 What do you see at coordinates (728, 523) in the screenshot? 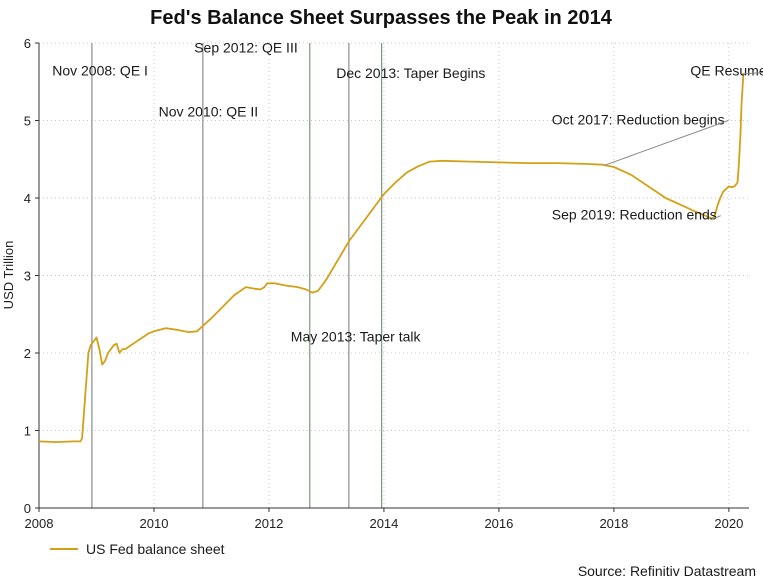
I see `x-tick-label: 2020` at bounding box center [728, 523].